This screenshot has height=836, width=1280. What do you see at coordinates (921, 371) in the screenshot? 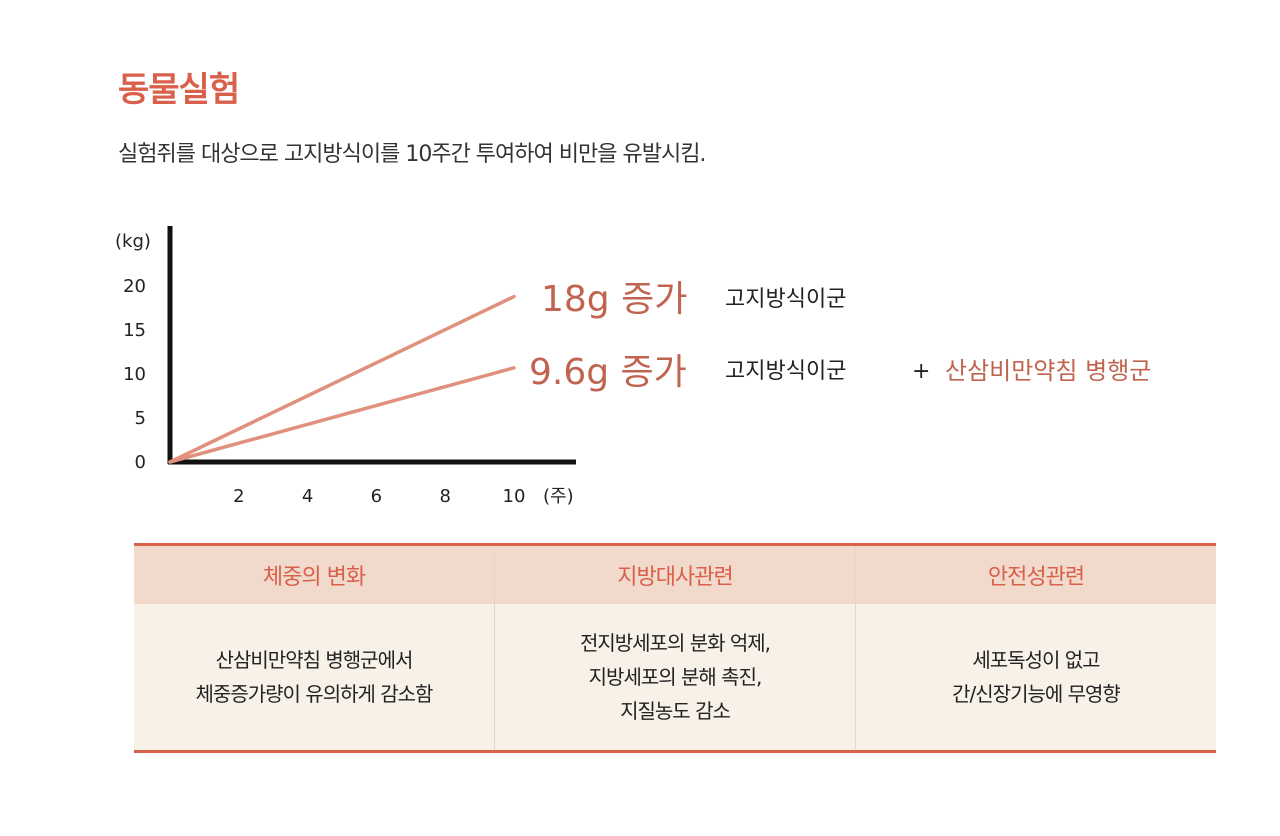
I see `series-2-plus-sign: +` at bounding box center [921, 371].